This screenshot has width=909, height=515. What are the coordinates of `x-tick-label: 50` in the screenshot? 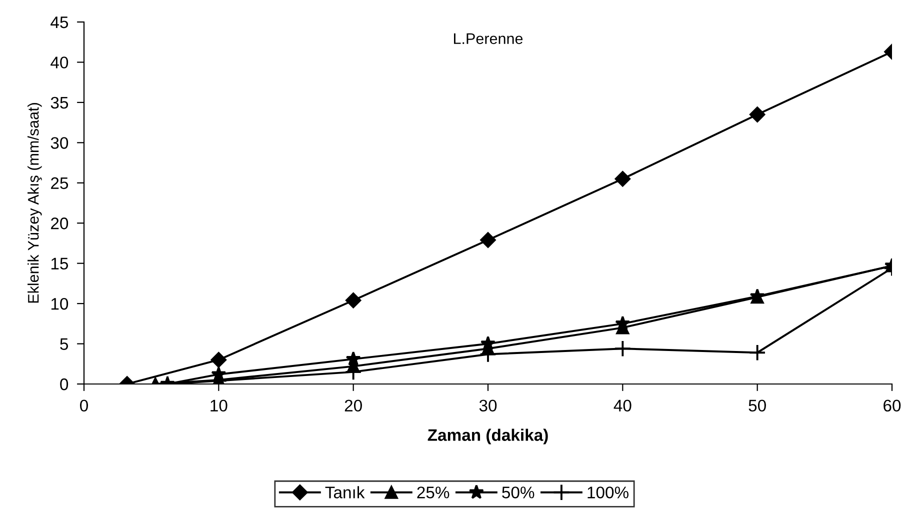 It's located at (757, 406).